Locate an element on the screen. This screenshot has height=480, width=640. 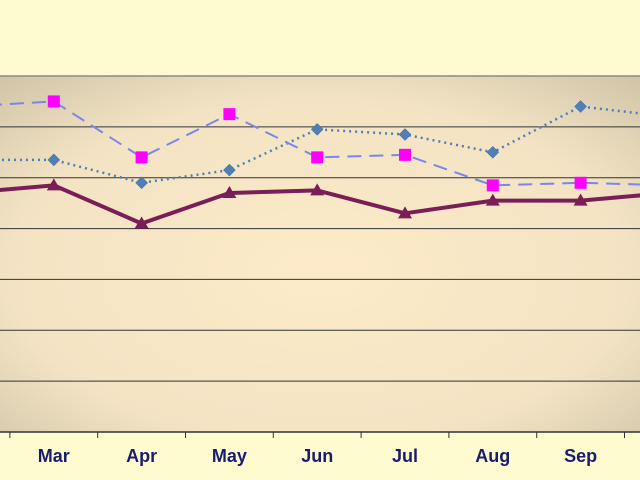
x-tick-label: Apr is located at coordinates (141, 456).